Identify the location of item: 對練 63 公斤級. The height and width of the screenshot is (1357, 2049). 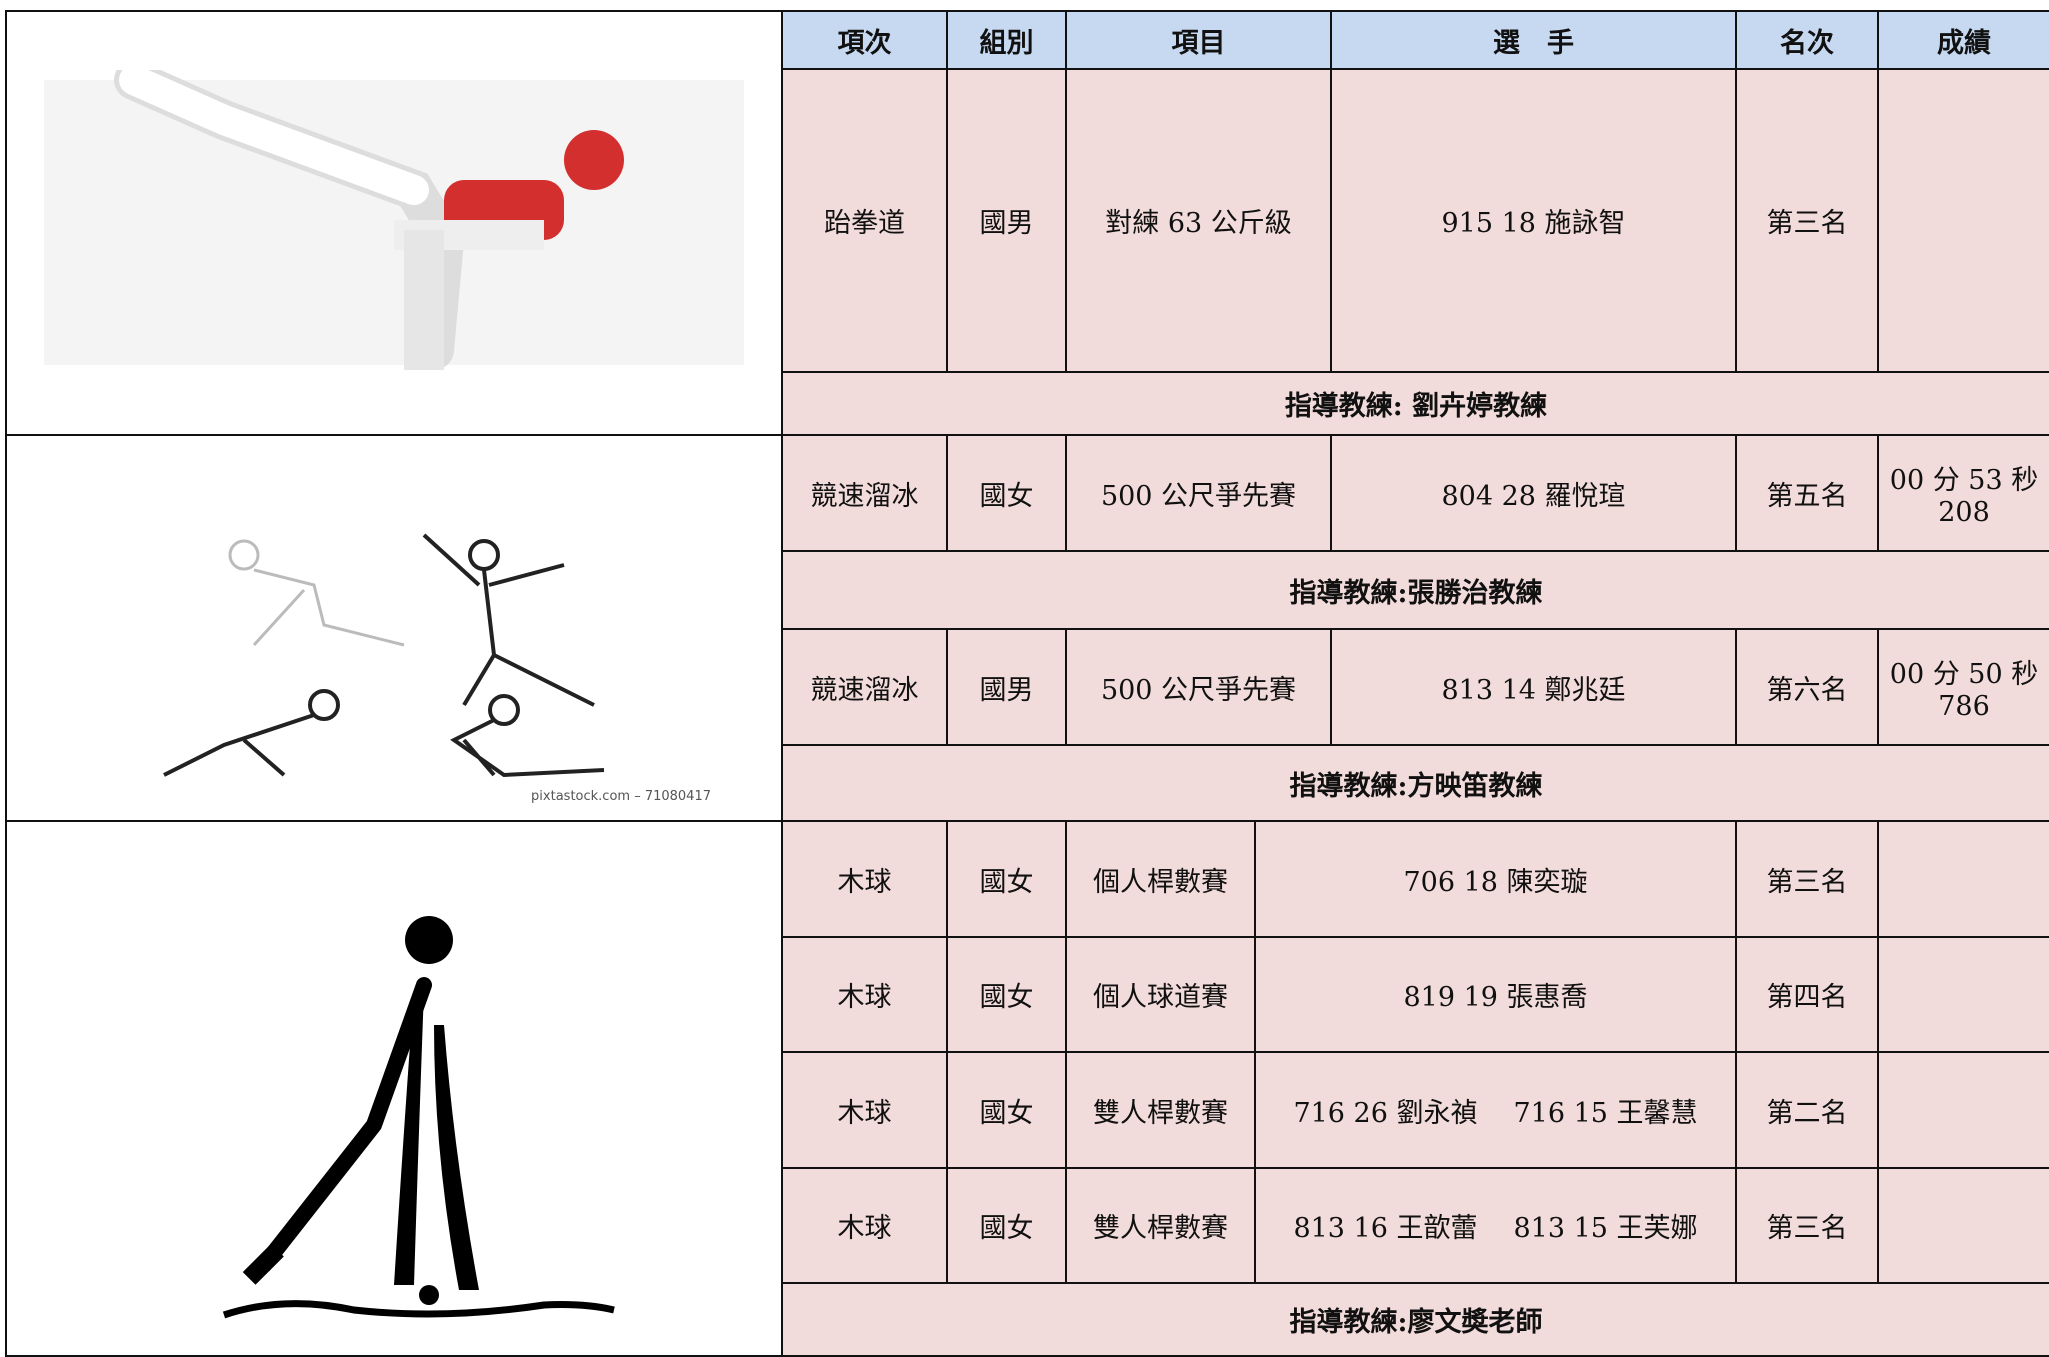
(1198, 220).